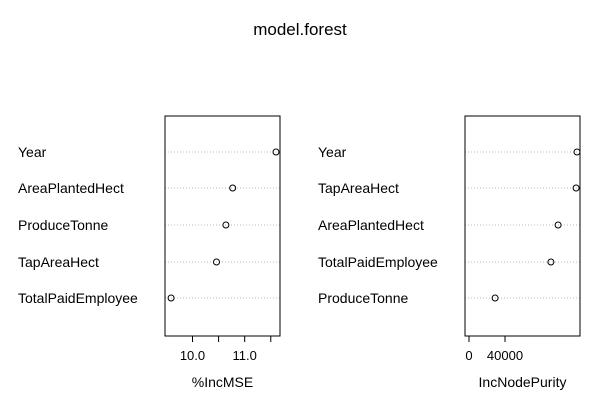 The height and width of the screenshot is (411, 600). What do you see at coordinates (192, 355) in the screenshot?
I see `x-tick-label: 10.0` at bounding box center [192, 355].